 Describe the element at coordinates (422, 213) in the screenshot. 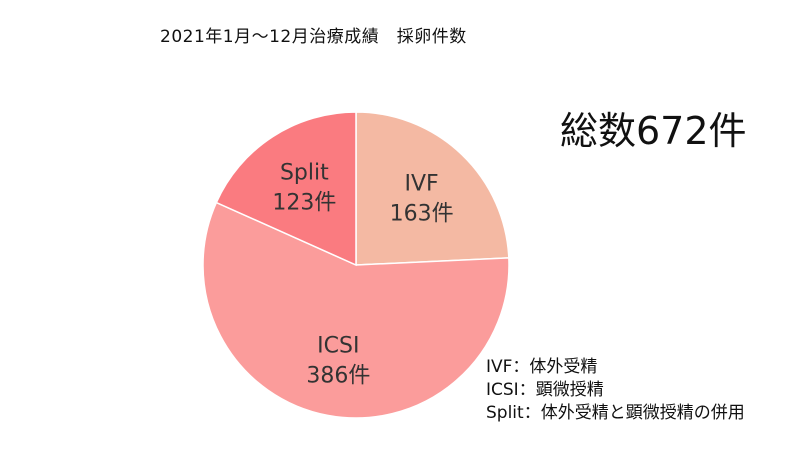

I see `slice-value-label-ivf: 163件` at that location.